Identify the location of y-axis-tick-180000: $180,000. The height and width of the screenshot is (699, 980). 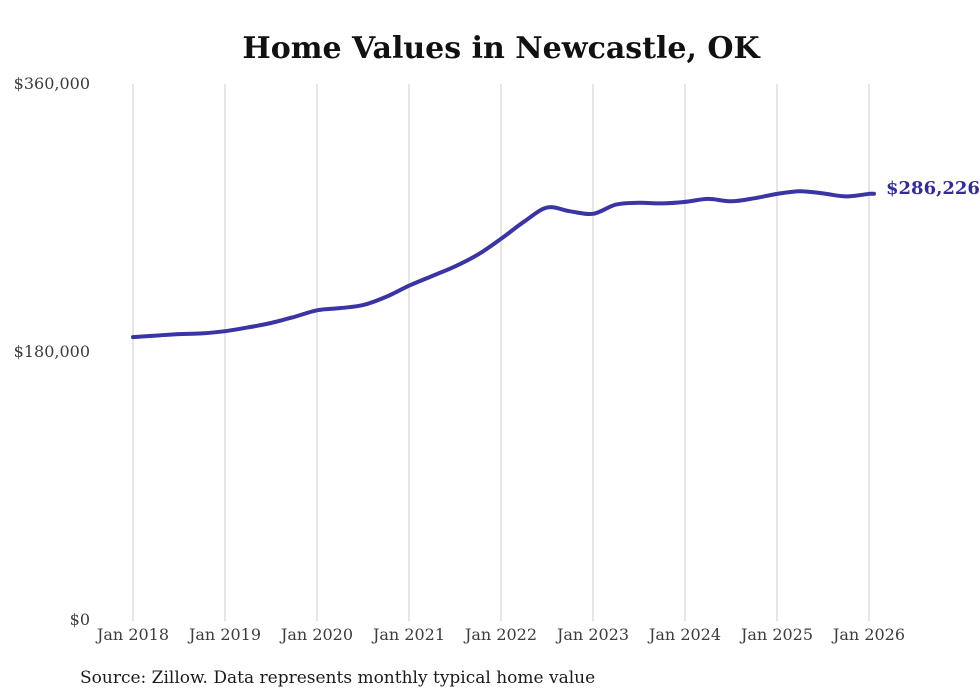
(51, 351).